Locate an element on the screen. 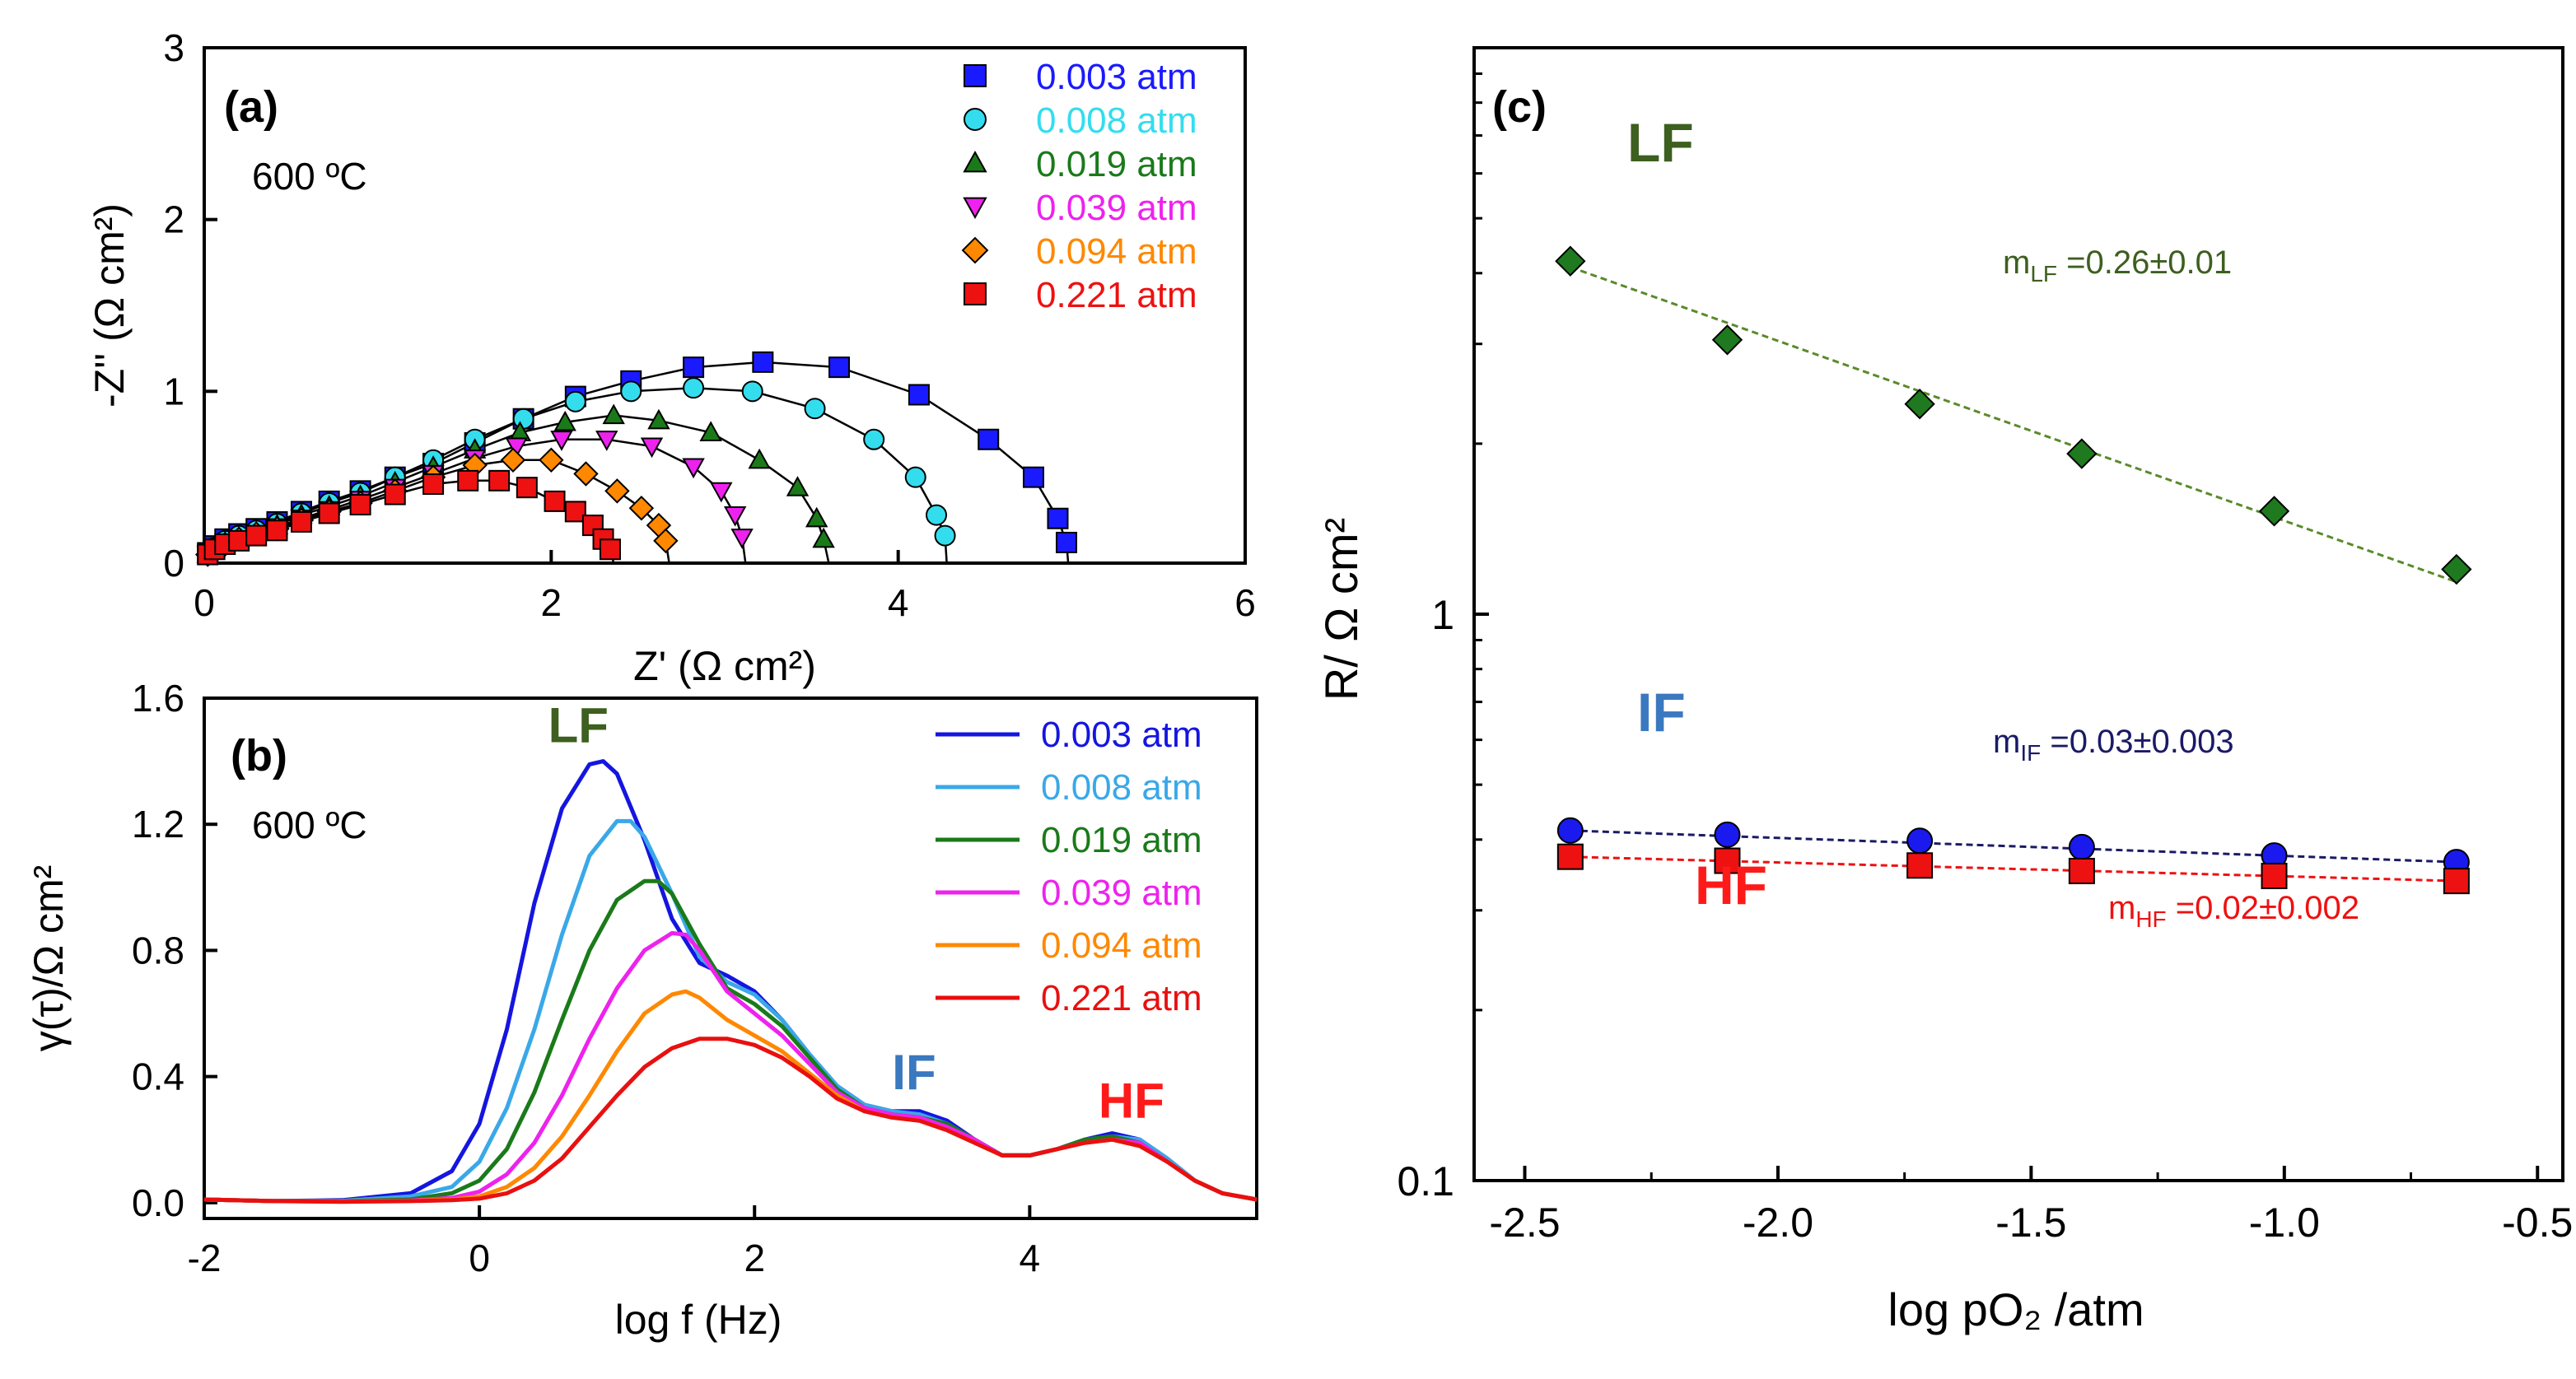  panel-c-series-label: IF is located at coordinates (1661, 712).